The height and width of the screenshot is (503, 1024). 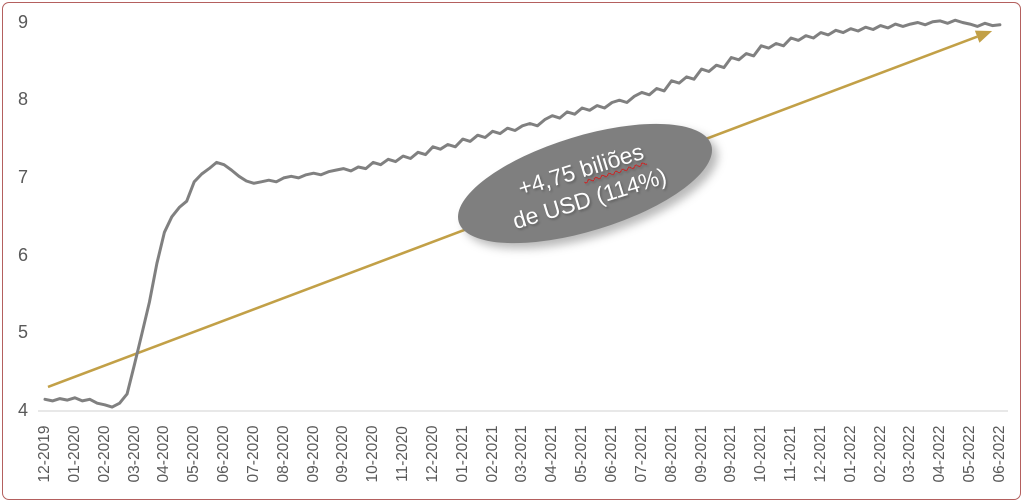 I want to click on x-tick-label: 03-2022, so click(x=910, y=454).